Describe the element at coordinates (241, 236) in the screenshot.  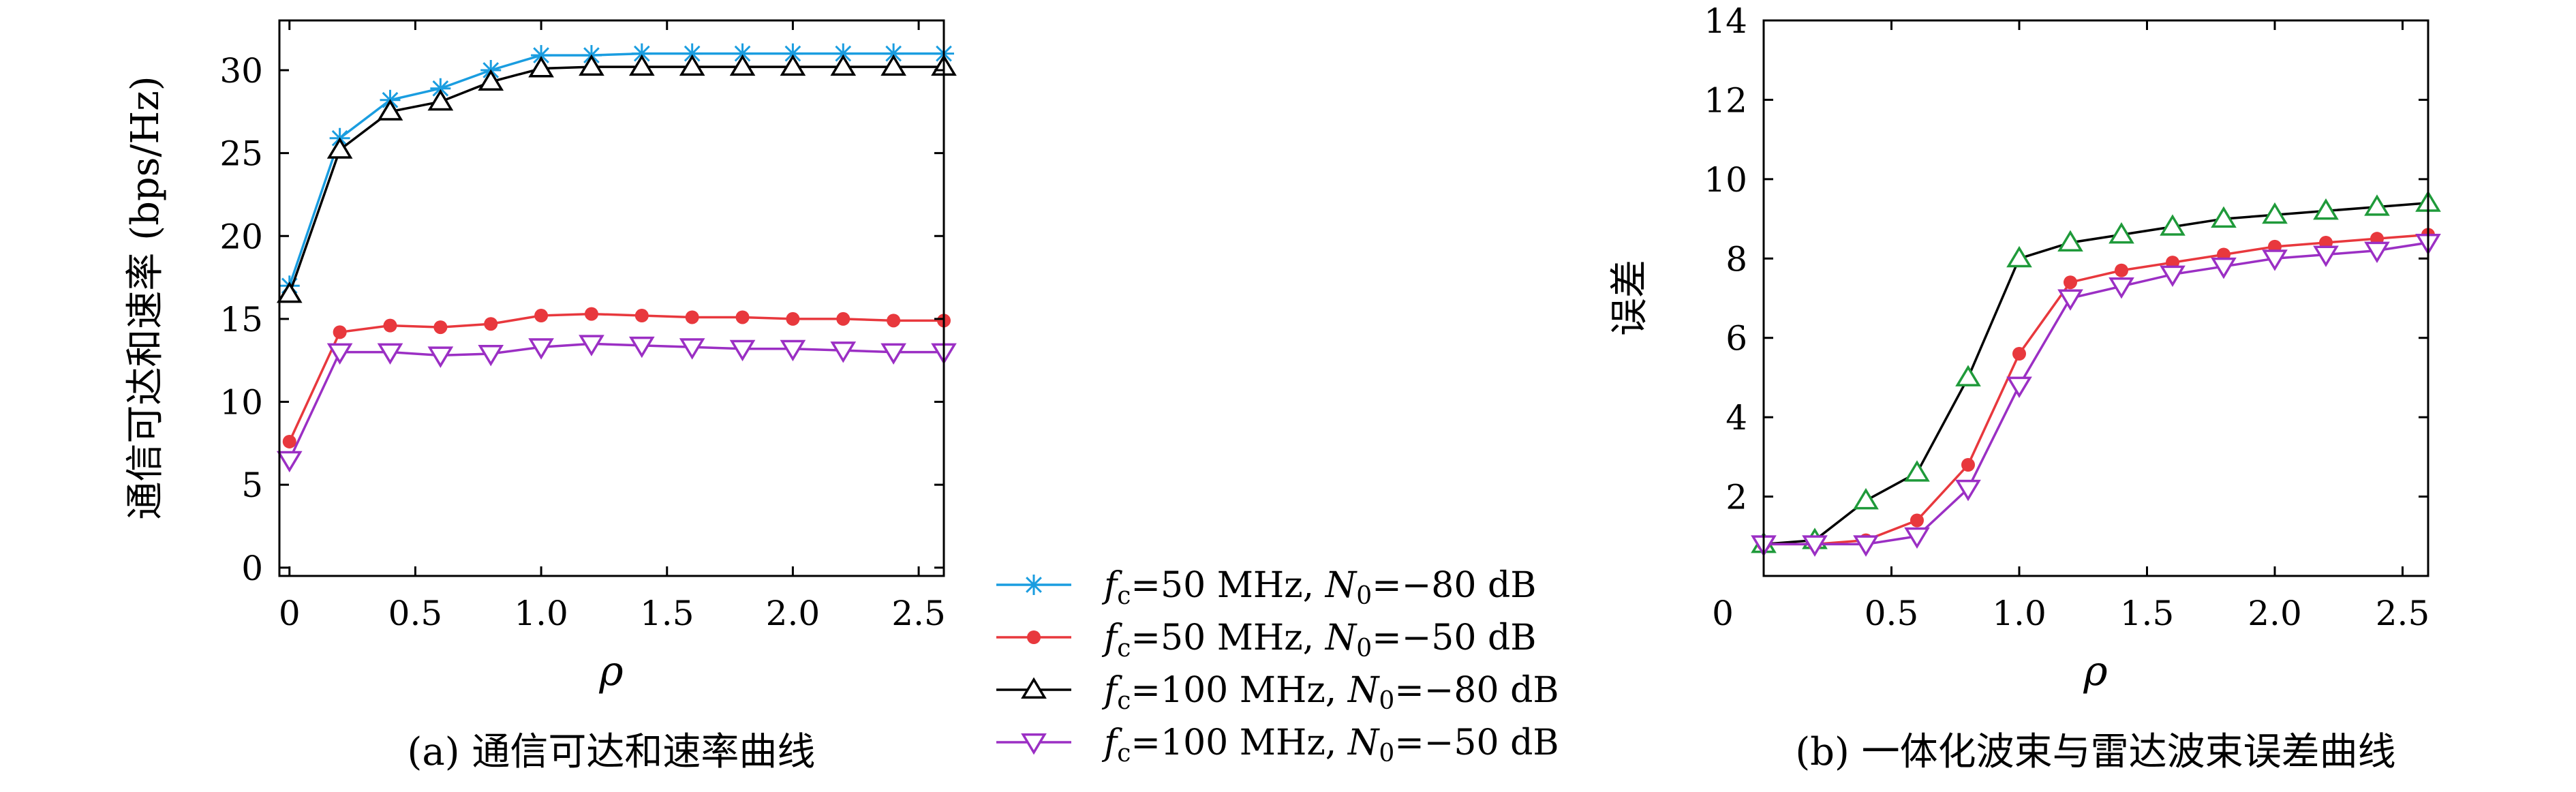
I see `chart-a-y-tick-label: 20` at that location.